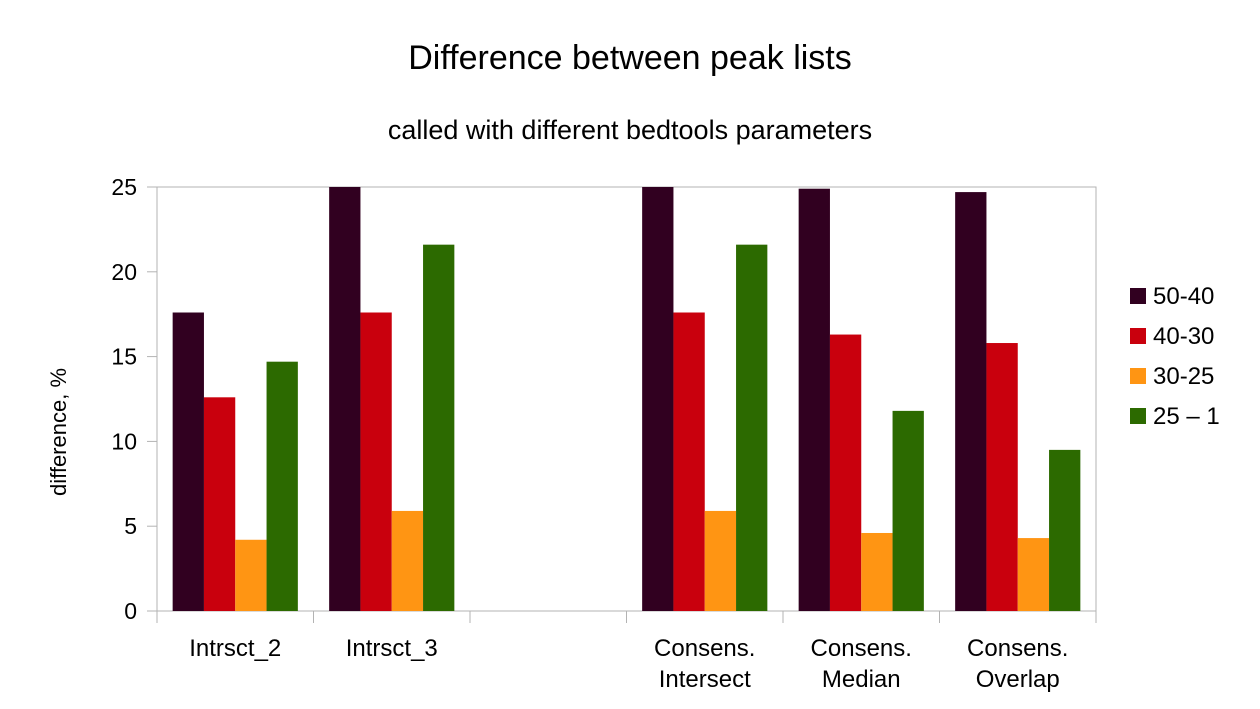 Image resolution: width=1260 pixels, height=709 pixels. I want to click on x-category-label: Median, so click(861, 679).